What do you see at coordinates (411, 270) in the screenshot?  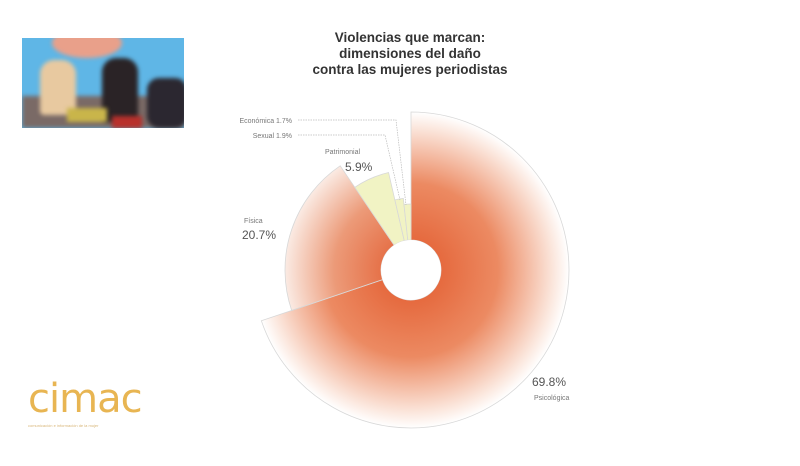 I see `center-hole` at bounding box center [411, 270].